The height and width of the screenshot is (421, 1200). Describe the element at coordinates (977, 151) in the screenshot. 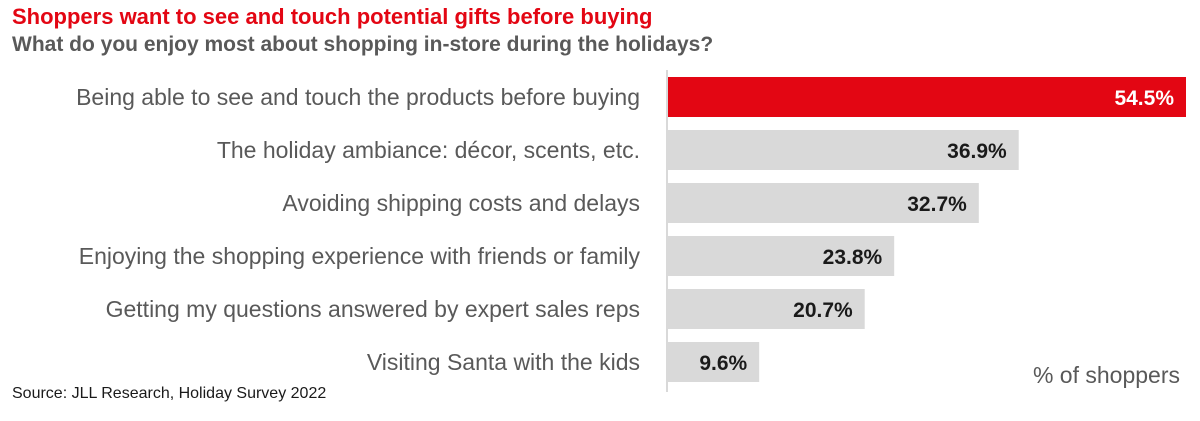

I see `value-label-2: 36.9%` at that location.